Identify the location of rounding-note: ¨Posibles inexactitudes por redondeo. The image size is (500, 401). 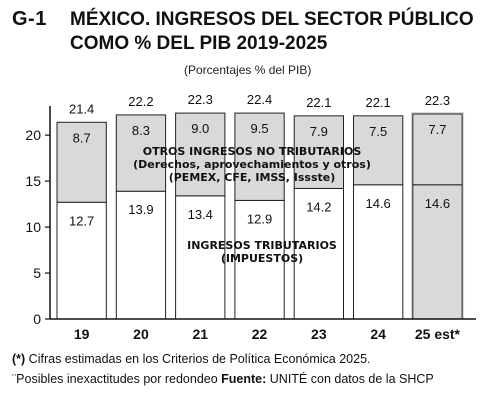
(117, 379).